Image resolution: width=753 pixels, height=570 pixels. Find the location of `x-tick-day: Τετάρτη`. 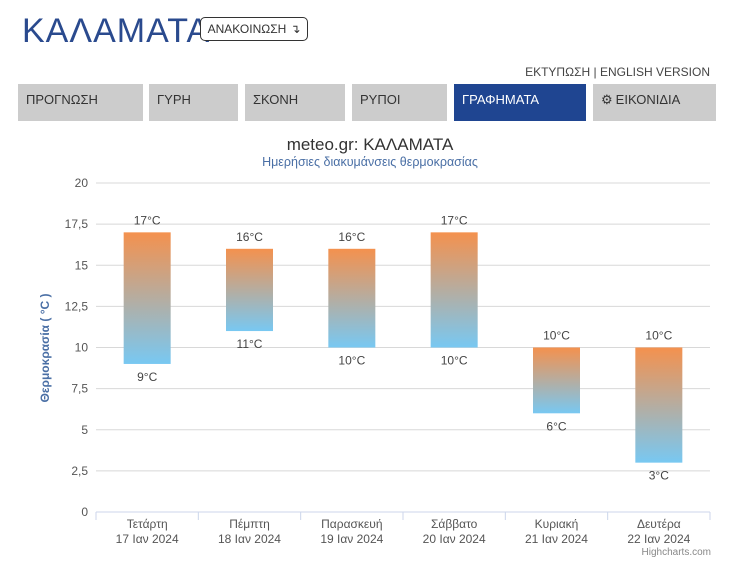

x-tick-day: Τετάρτη is located at coordinates (147, 524).